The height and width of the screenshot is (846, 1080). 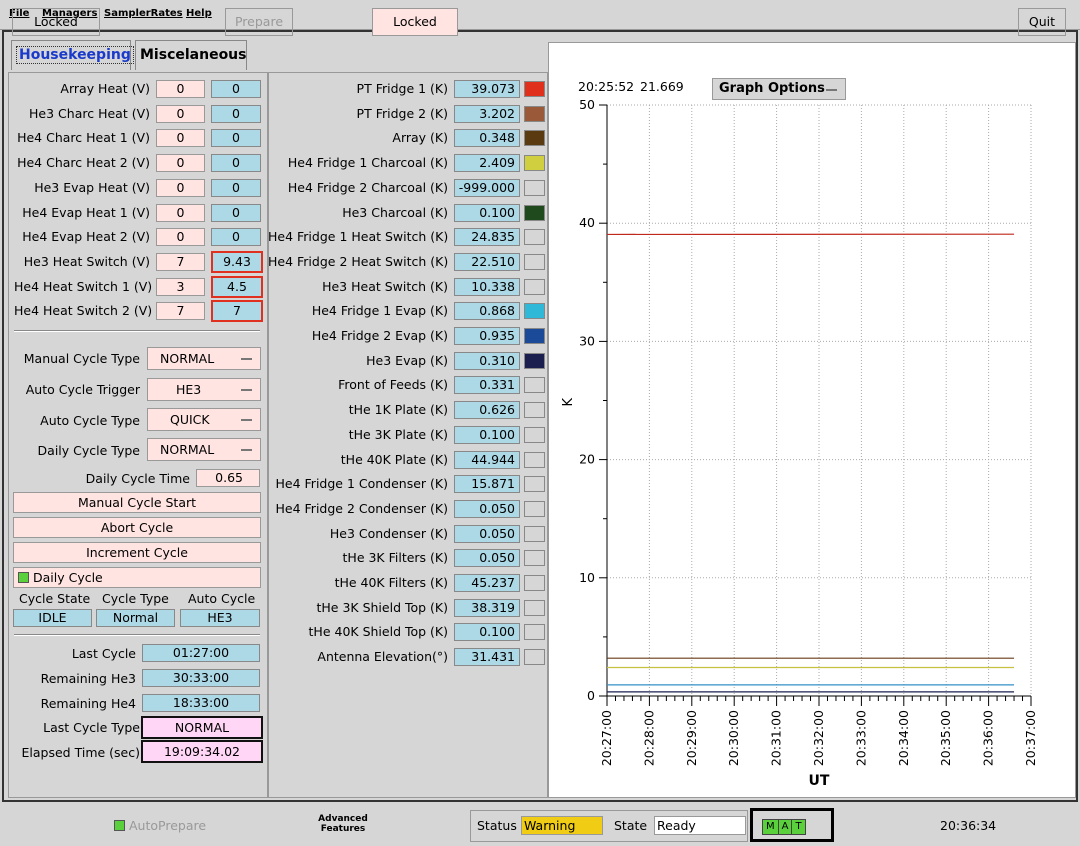 I want to click on heater-readout: 7, so click(x=237, y=311).